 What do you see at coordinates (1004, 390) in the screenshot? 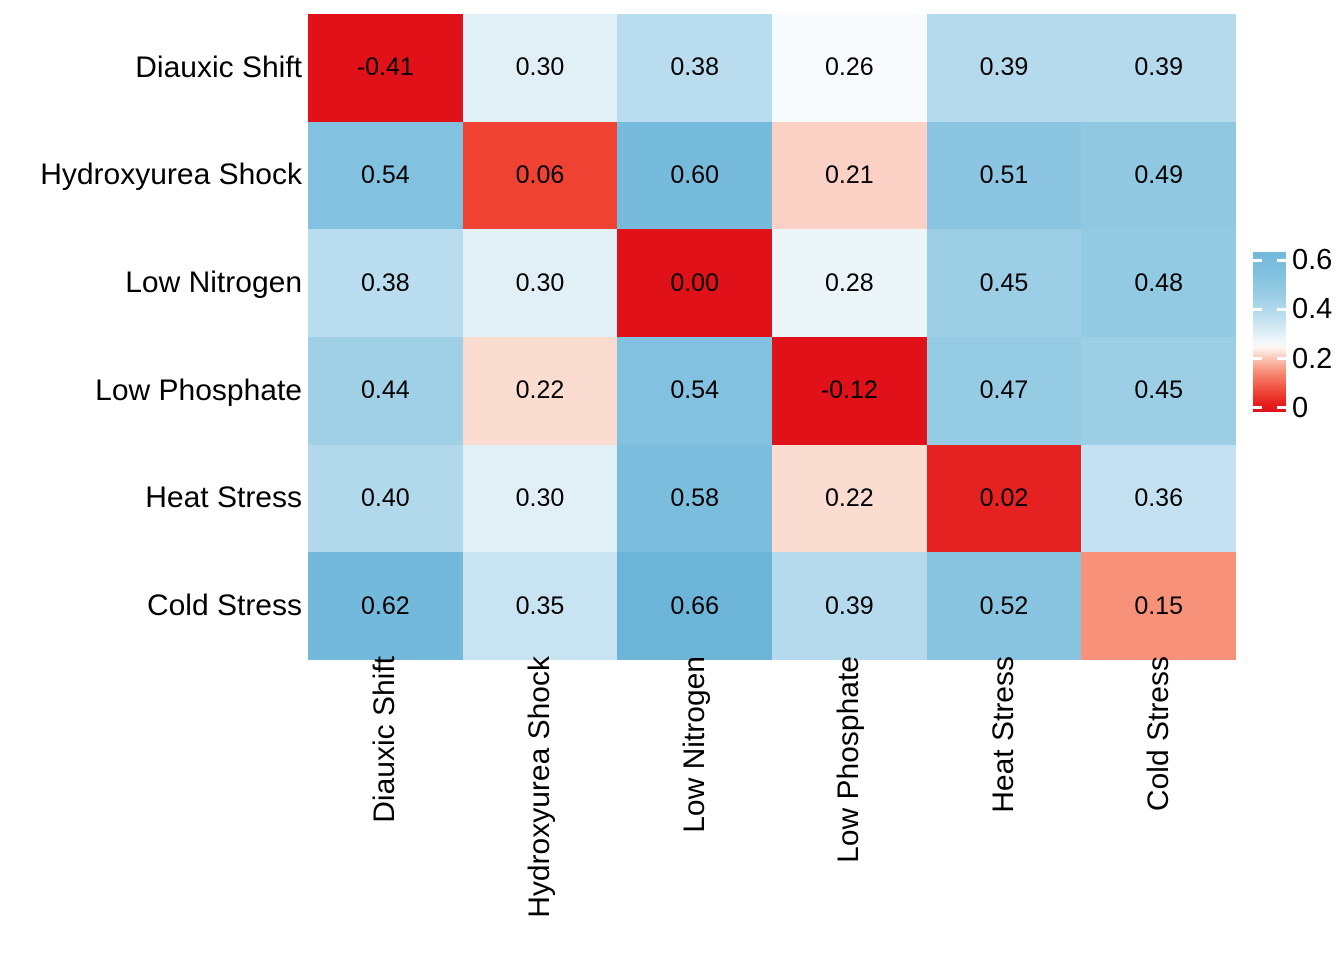
I see `heatmap-cell: 0.47` at bounding box center [1004, 390].